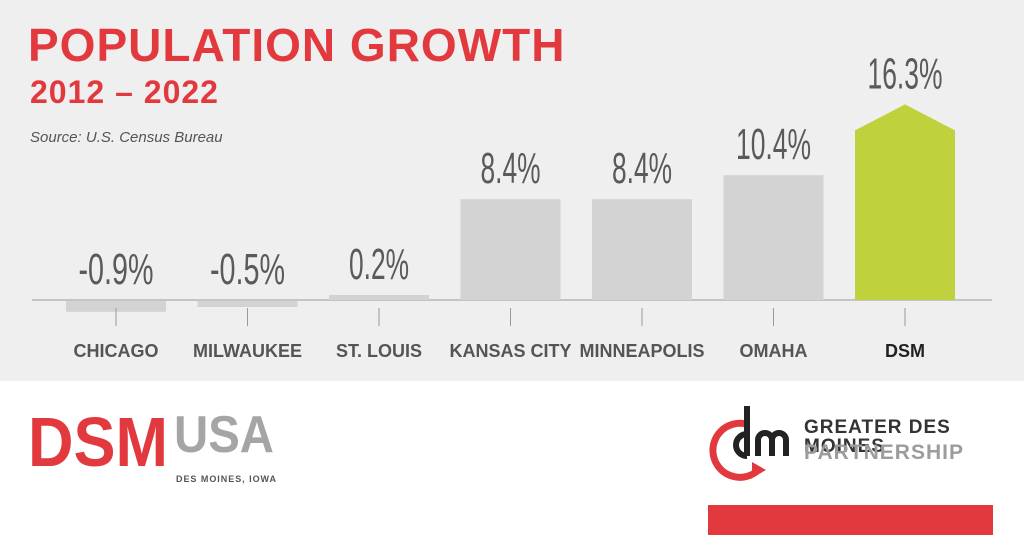 The width and height of the screenshot is (1024, 535). I want to click on dm-monogram-icon, so click(749, 443).